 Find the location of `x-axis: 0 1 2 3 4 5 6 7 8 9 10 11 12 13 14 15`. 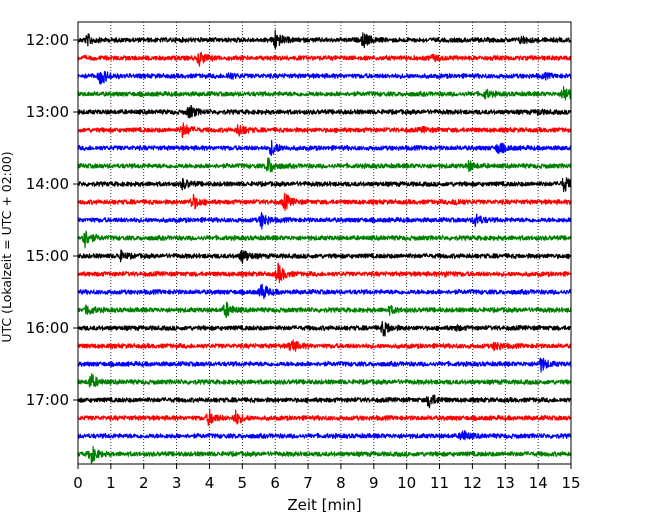

x-axis: 0 1 2 3 4 5 6 7 8 9 10 11 12 13 14 15 is located at coordinates (327, 478).